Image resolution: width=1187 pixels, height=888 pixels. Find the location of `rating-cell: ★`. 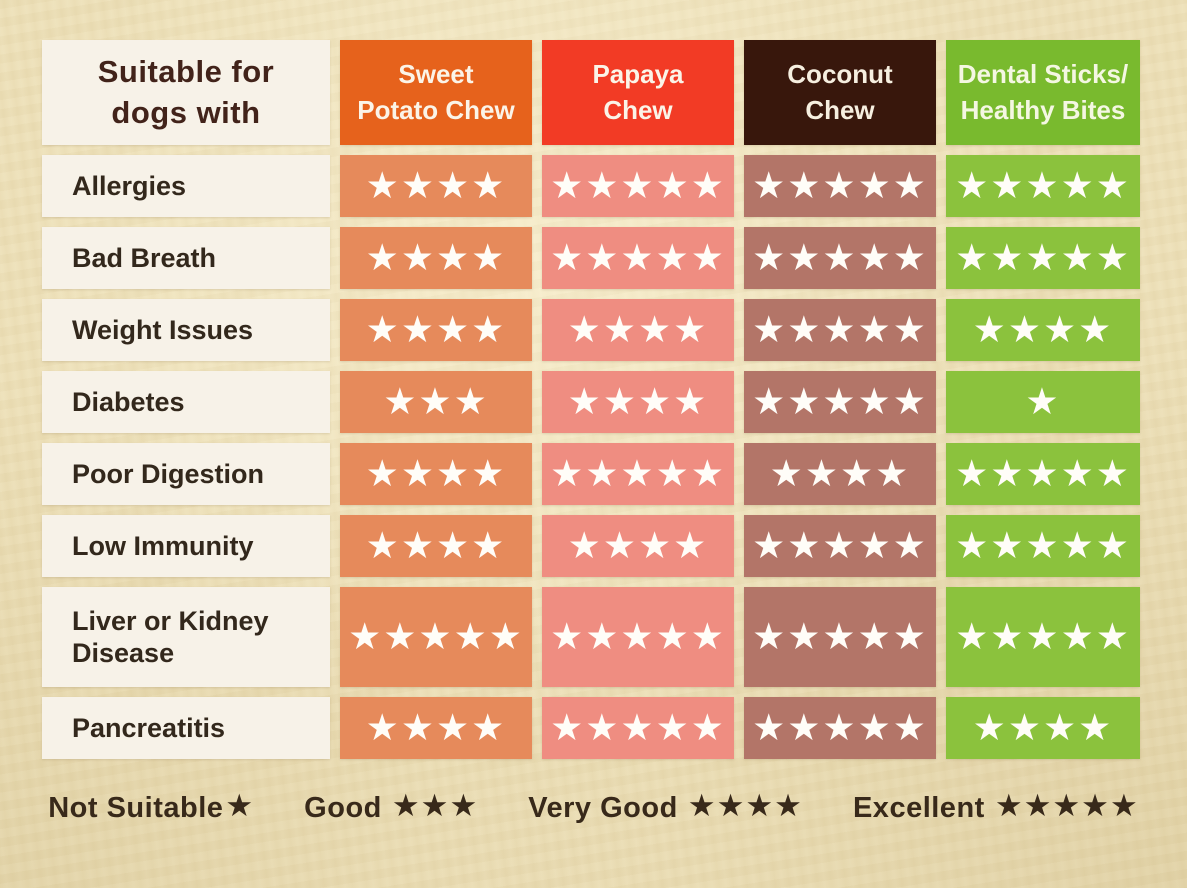

rating-cell: ★ is located at coordinates (1043, 402).